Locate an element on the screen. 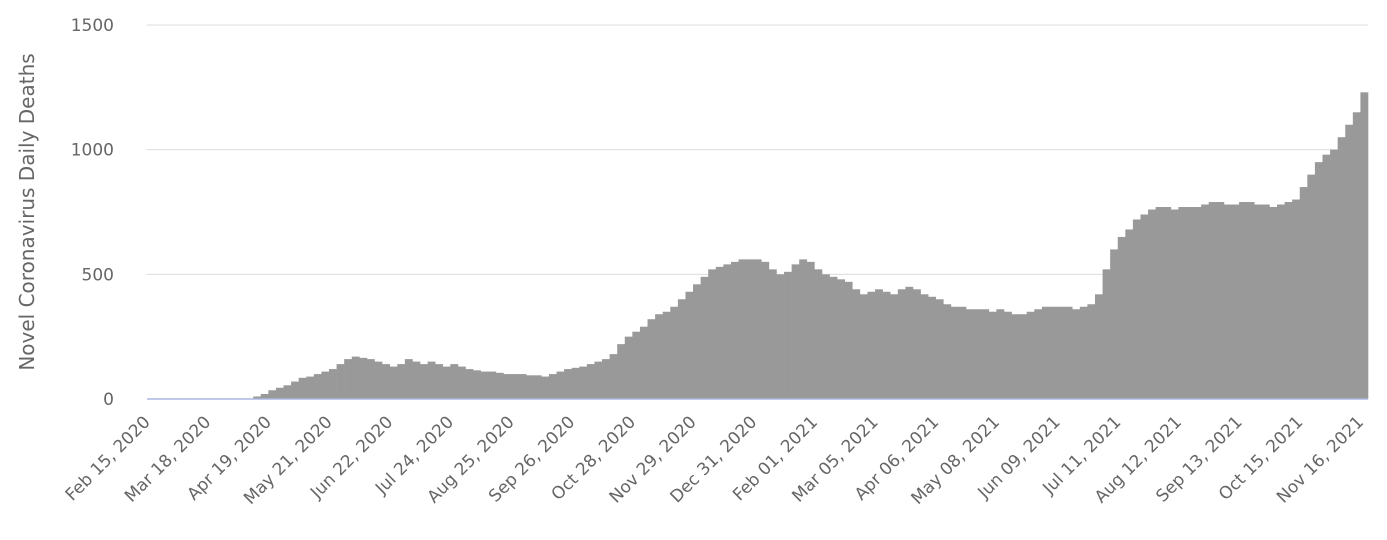  y-axis-label: Novel Coronavirus Daily Deaths is located at coordinates (27, 211).